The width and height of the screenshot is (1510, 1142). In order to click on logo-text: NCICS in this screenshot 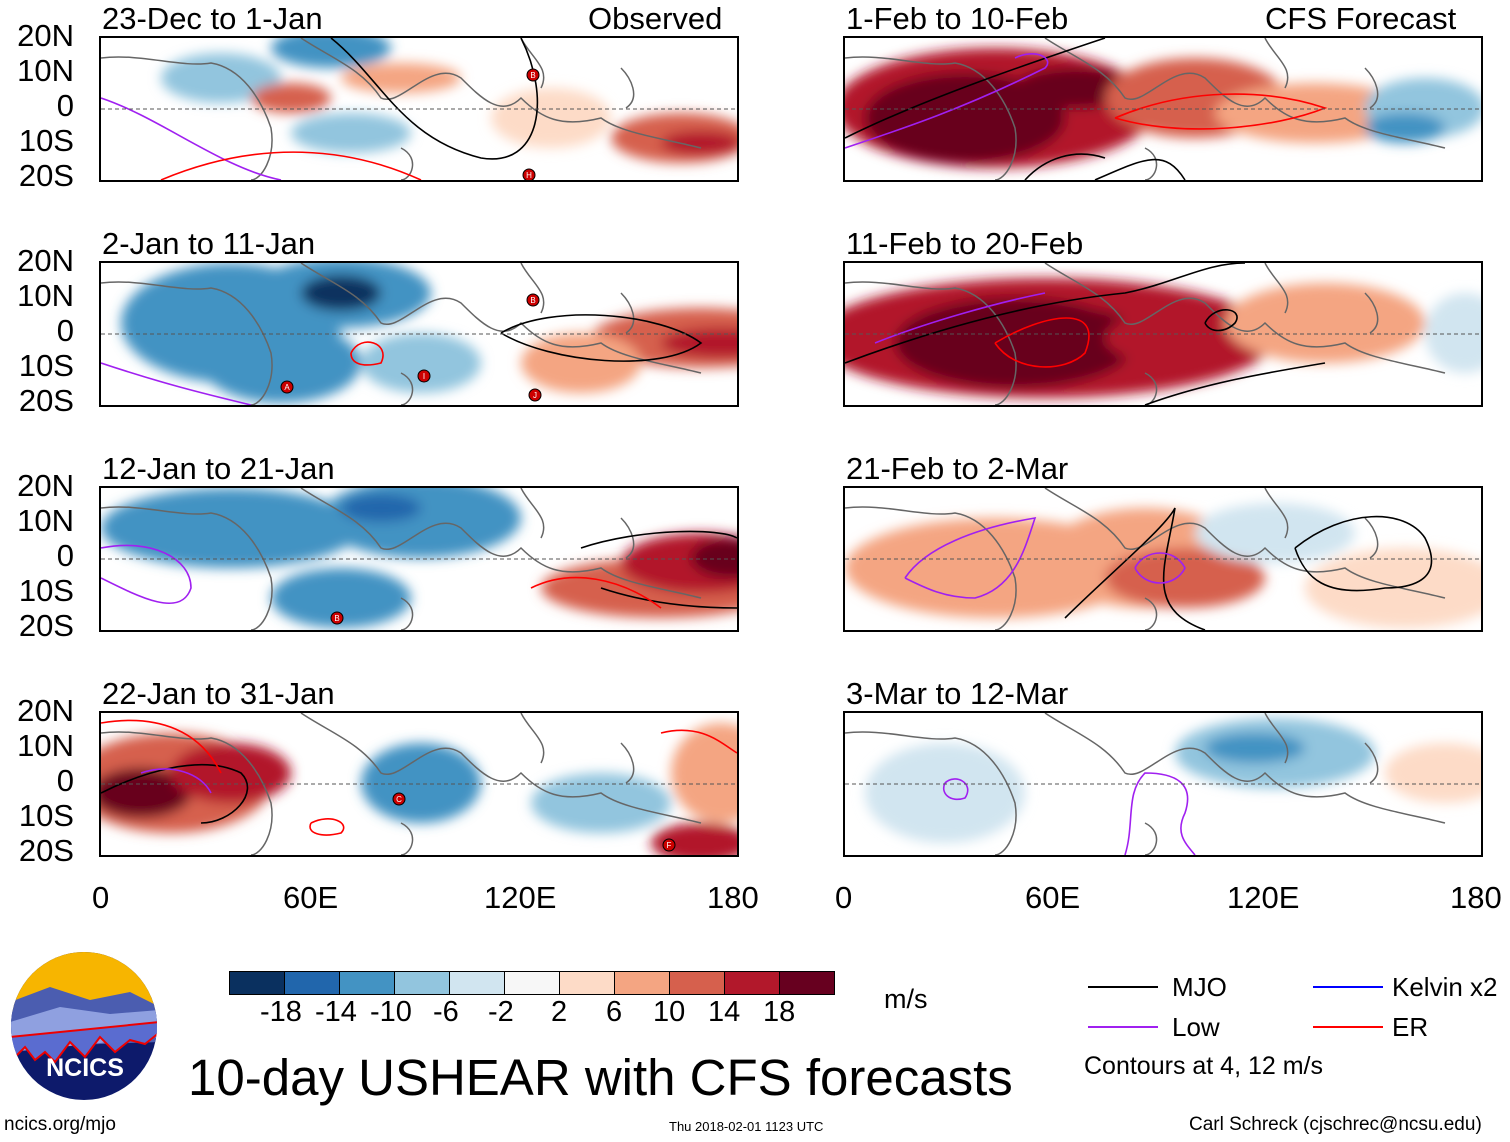, I will do `click(85, 1068)`.